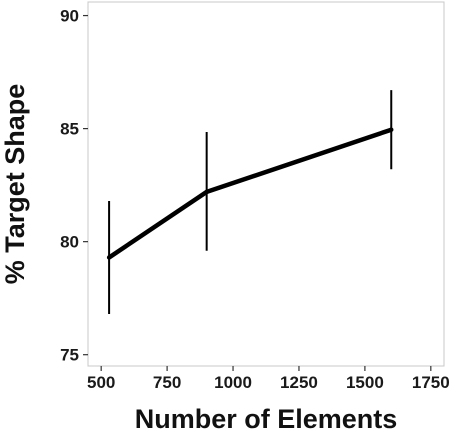 The width and height of the screenshot is (454, 432). I want to click on y-tick-label-90: 90, so click(69, 16).